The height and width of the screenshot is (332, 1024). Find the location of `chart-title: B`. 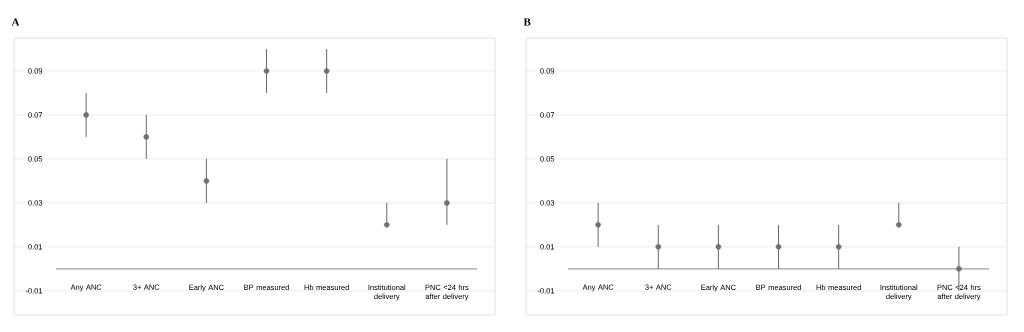

chart-title: B is located at coordinates (527, 22).